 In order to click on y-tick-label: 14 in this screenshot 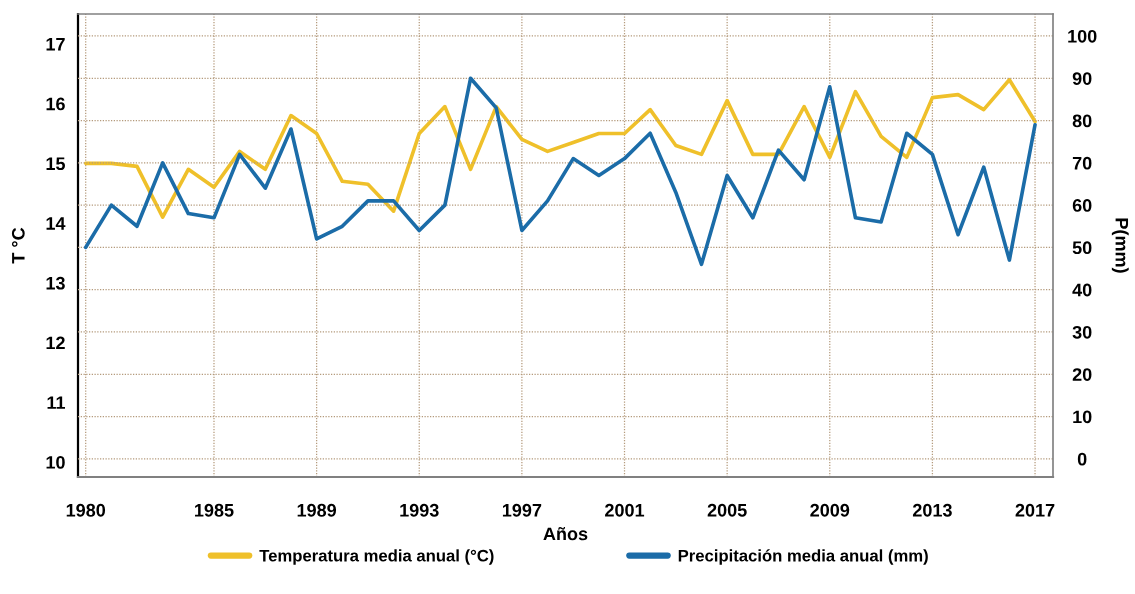, I will do `click(56, 223)`.